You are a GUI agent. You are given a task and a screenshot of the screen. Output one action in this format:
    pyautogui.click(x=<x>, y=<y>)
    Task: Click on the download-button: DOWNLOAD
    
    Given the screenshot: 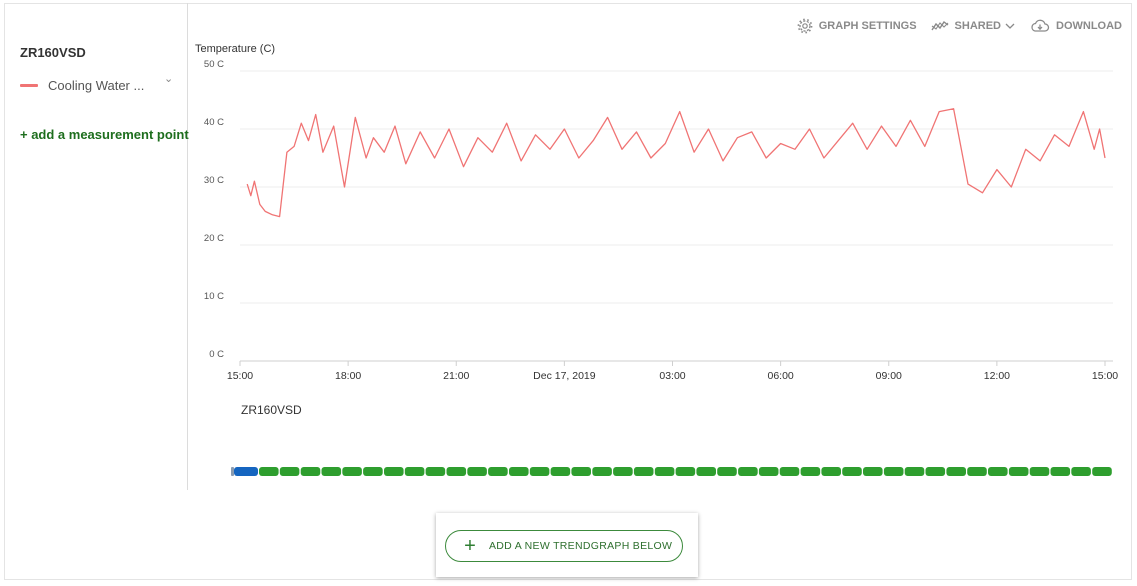 What is the action you would take?
    pyautogui.click(x=1076, y=26)
    